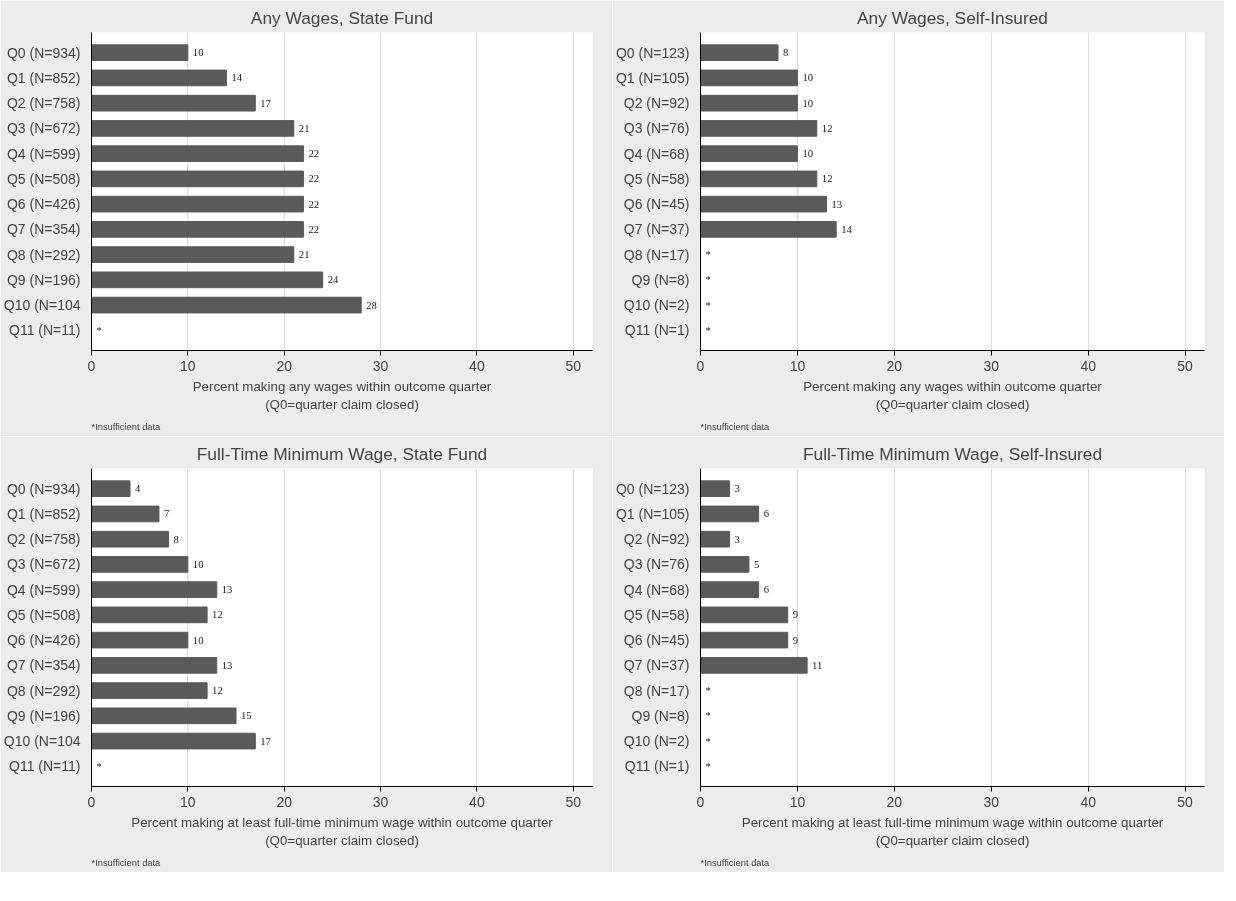 The width and height of the screenshot is (1236, 901). I want to click on data-label: 11, so click(817, 665).